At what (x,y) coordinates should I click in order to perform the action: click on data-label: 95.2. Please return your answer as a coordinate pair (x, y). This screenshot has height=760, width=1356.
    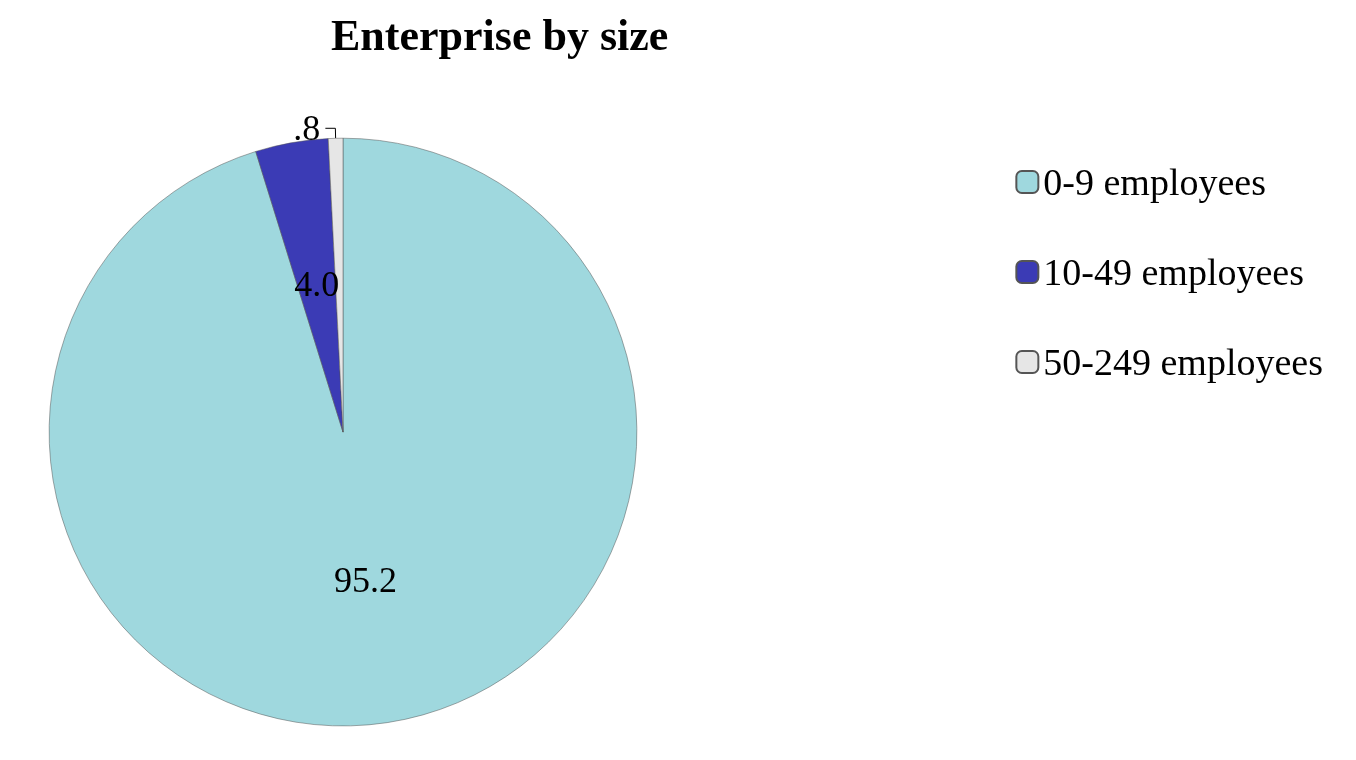
    Looking at the image, I should click on (366, 580).